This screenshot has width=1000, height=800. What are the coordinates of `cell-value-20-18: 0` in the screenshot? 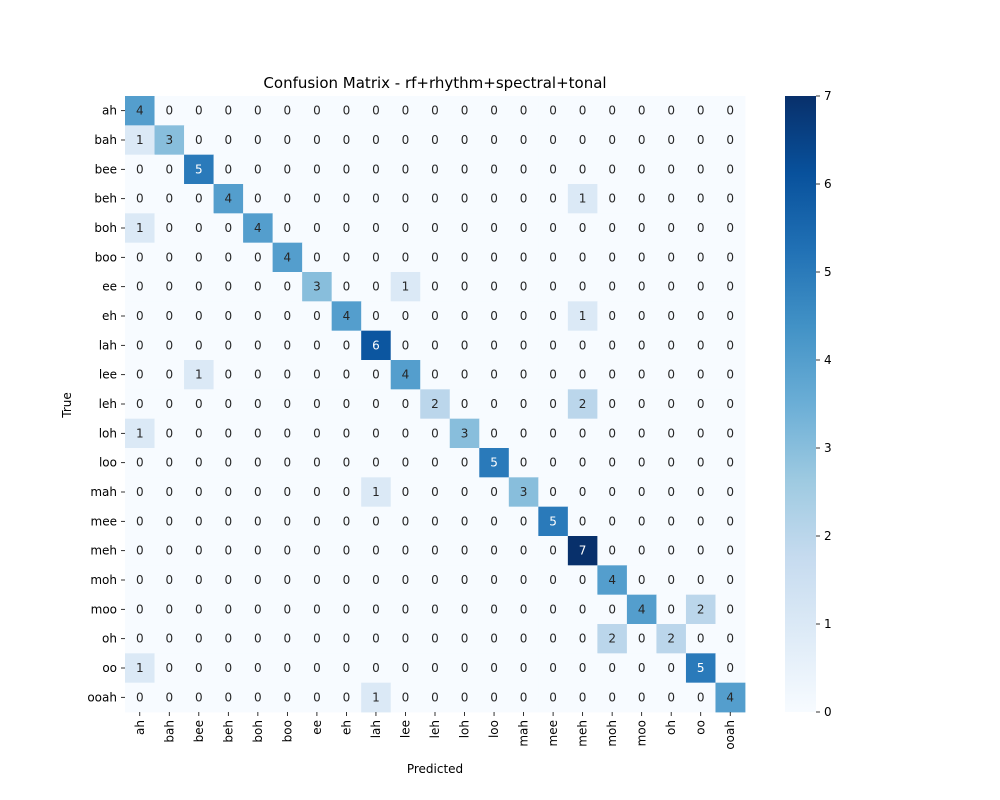 It's located at (671, 697).